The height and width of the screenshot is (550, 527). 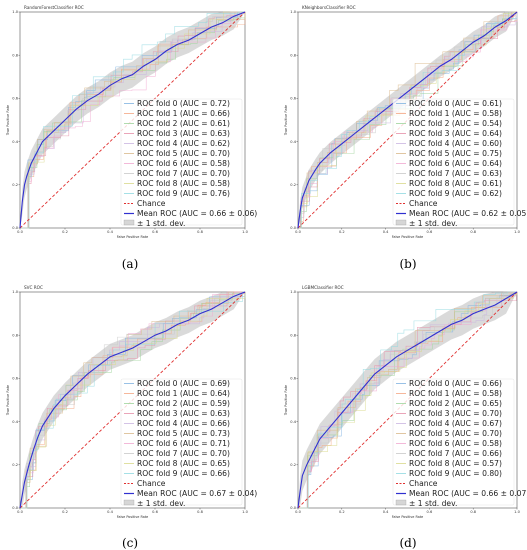 I want to click on y-tick-label: 0.8, so click(x=293, y=55).